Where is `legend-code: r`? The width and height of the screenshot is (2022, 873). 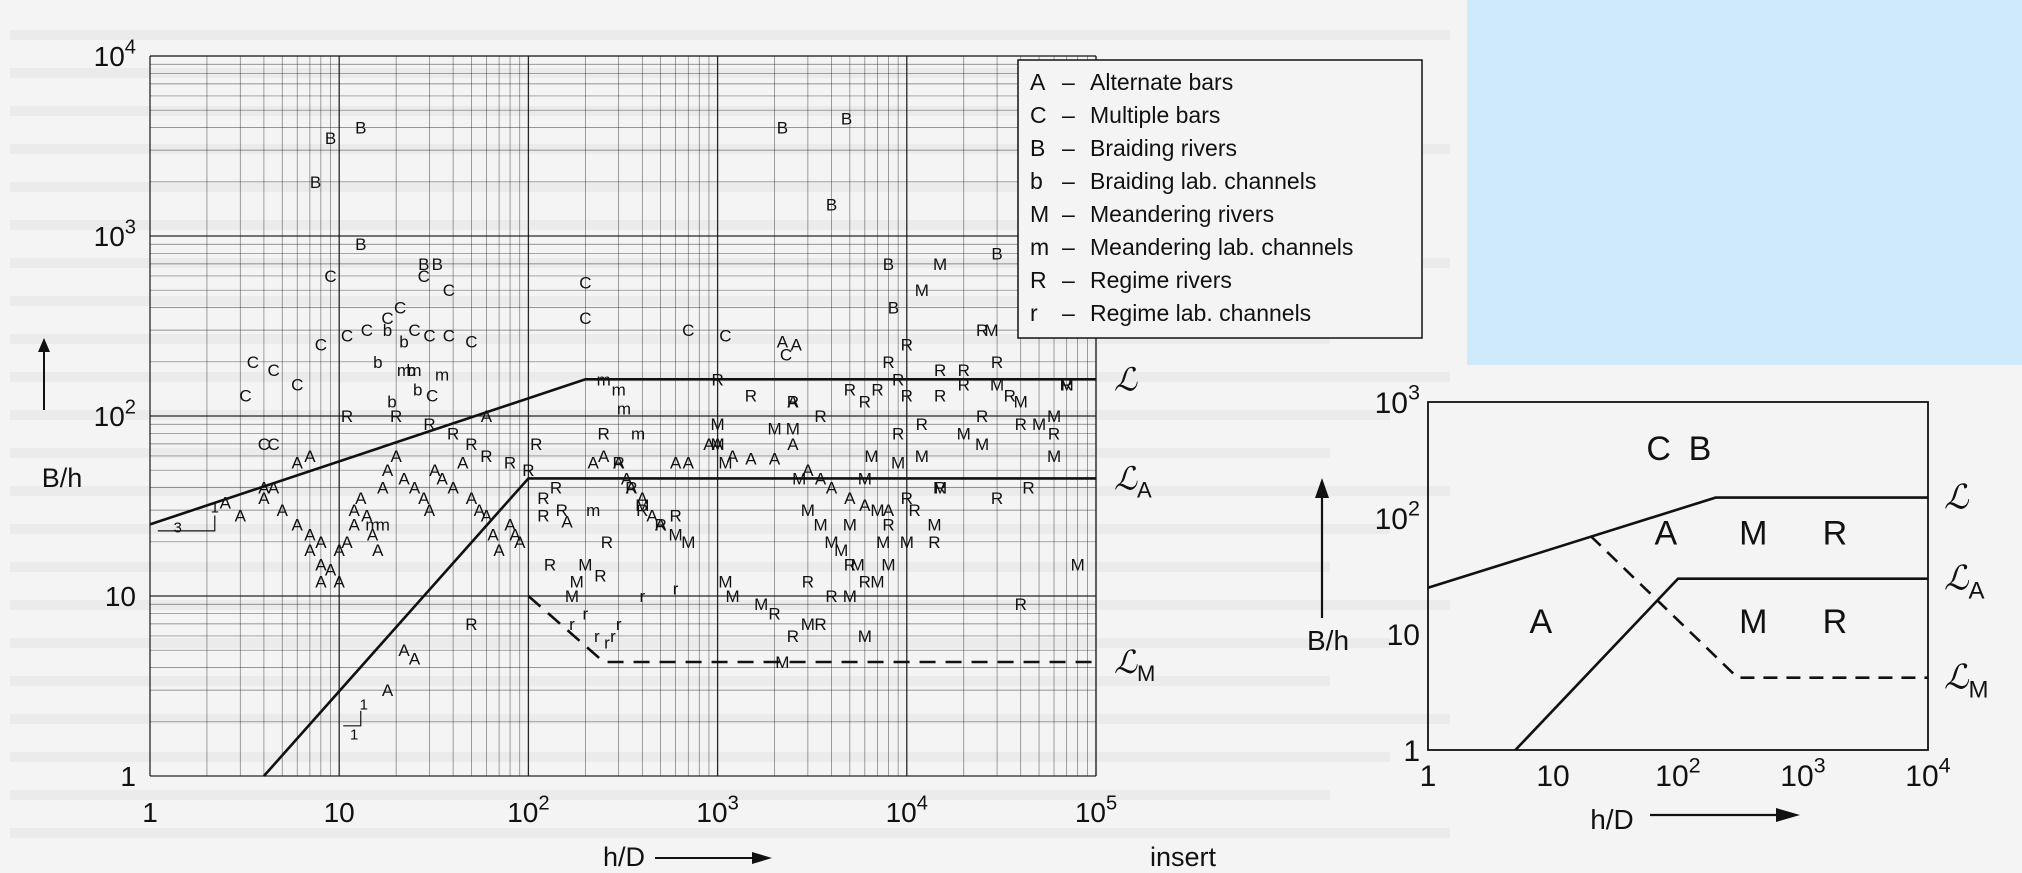
legend-code: r is located at coordinates (1034, 313).